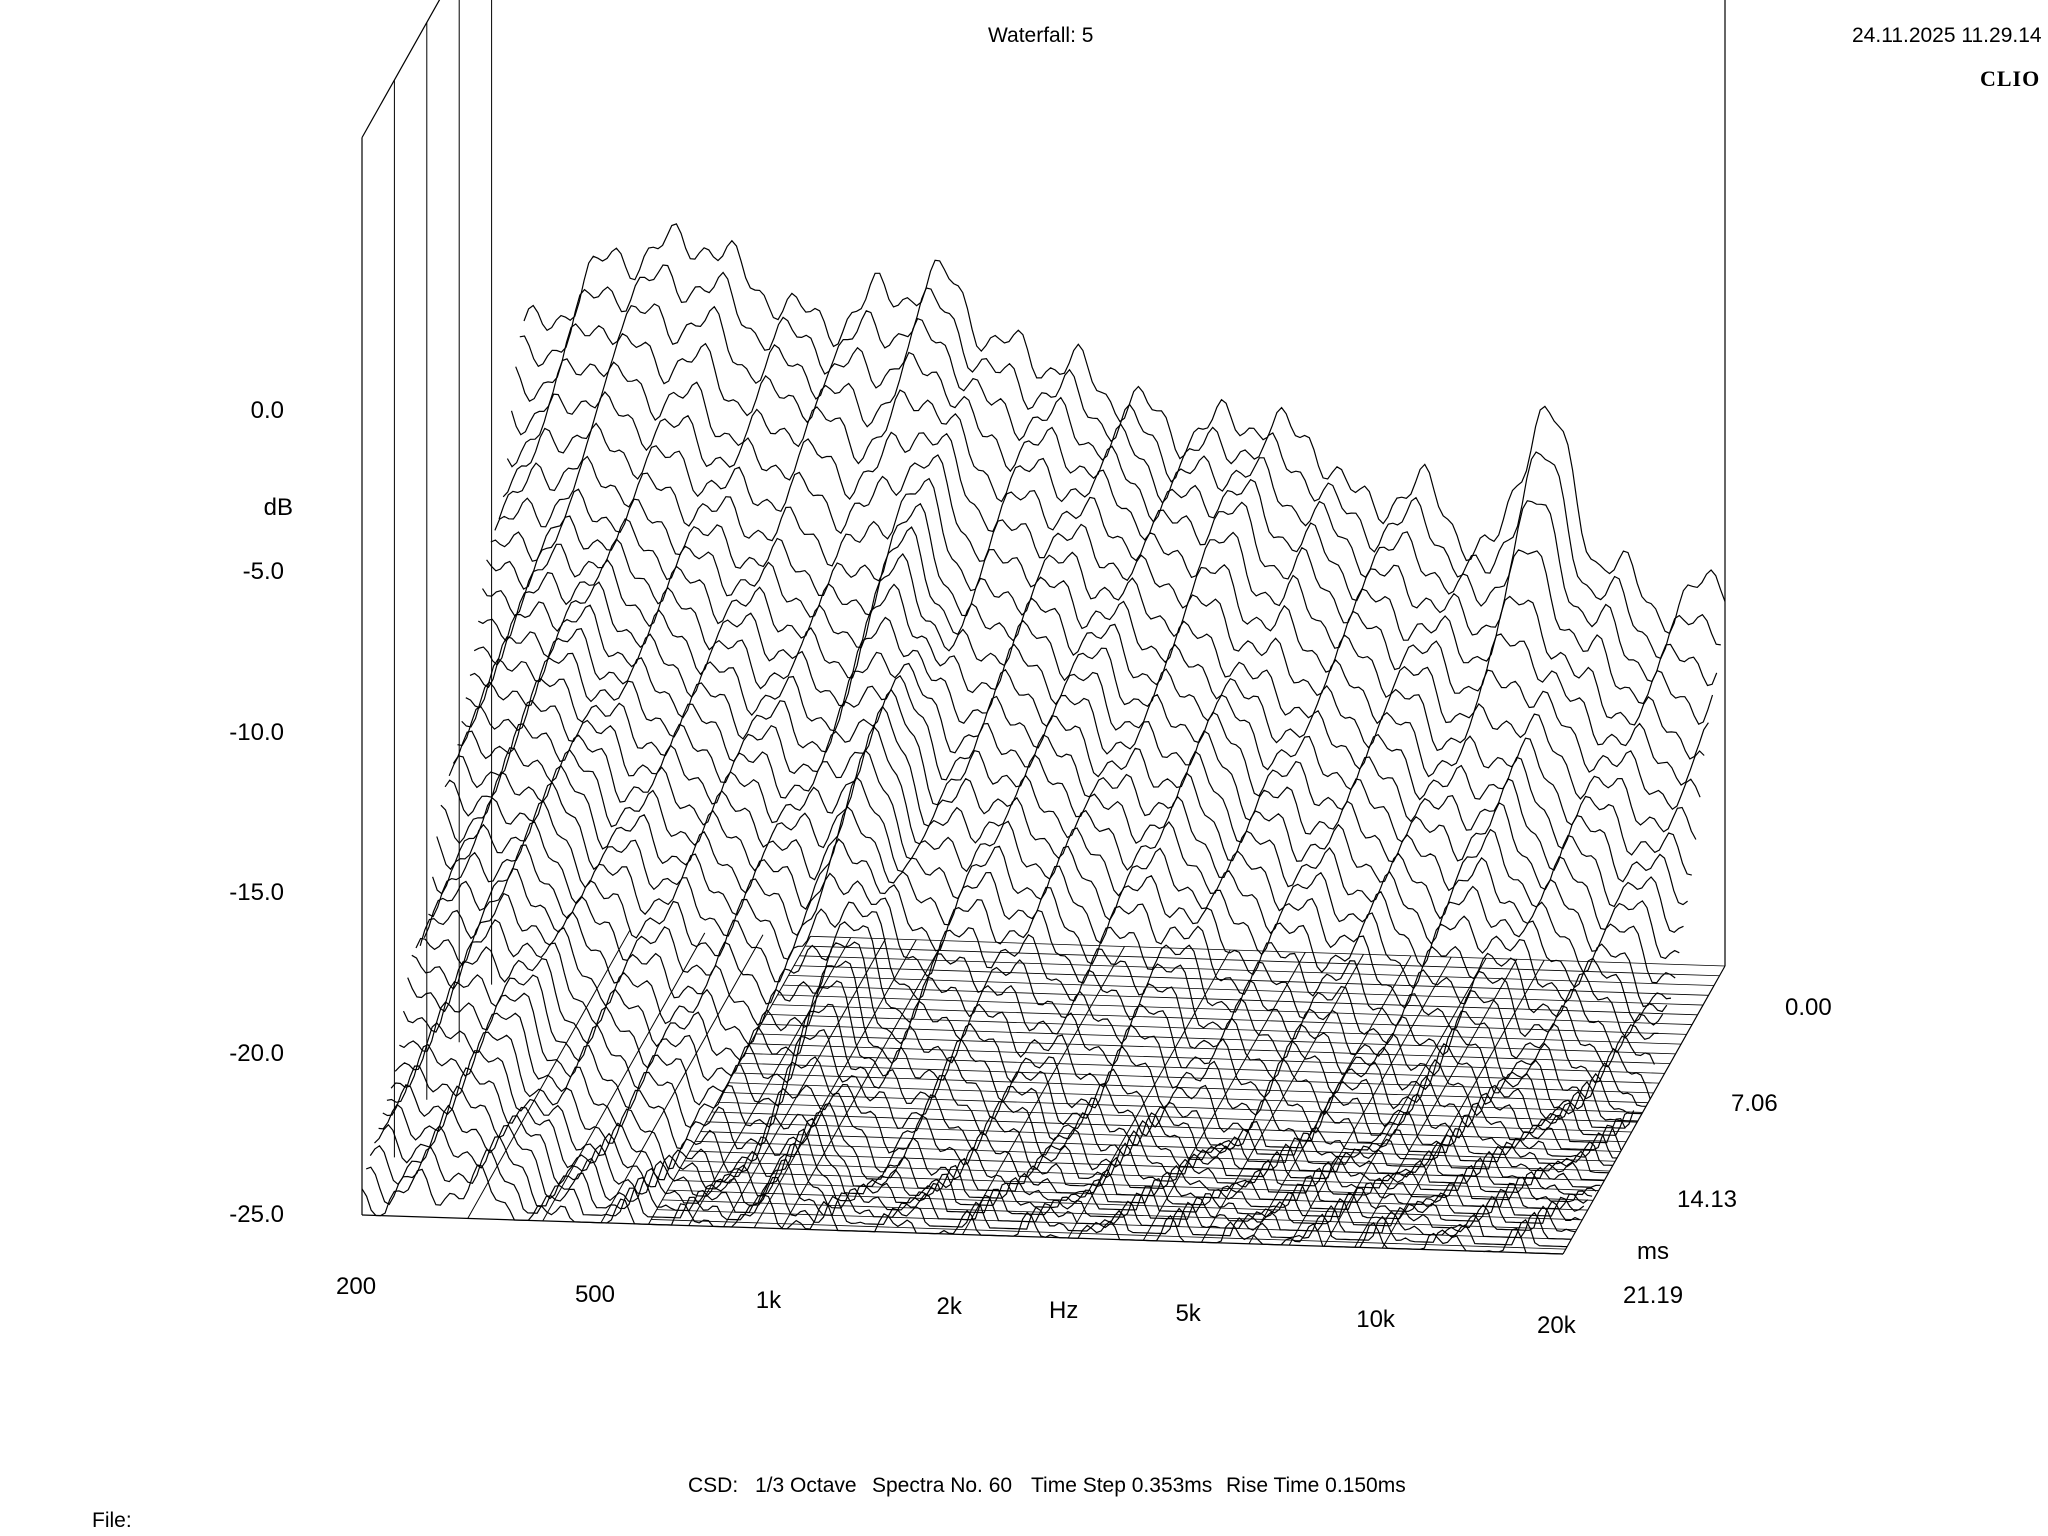 The width and height of the screenshot is (2048, 1536). I want to click on x-tick-label: 2k, so click(949, 1306).